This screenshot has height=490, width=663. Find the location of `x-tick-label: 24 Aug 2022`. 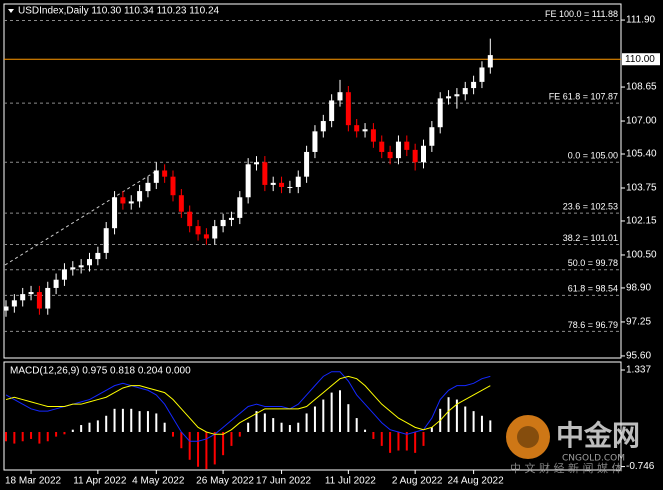

x-tick-label: 24 Aug 2022 is located at coordinates (476, 481).